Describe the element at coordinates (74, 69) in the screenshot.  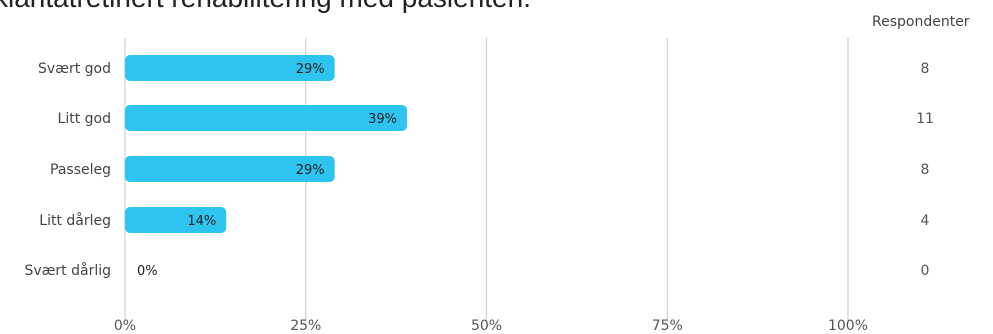
I see `category-label: Svært god` at that location.